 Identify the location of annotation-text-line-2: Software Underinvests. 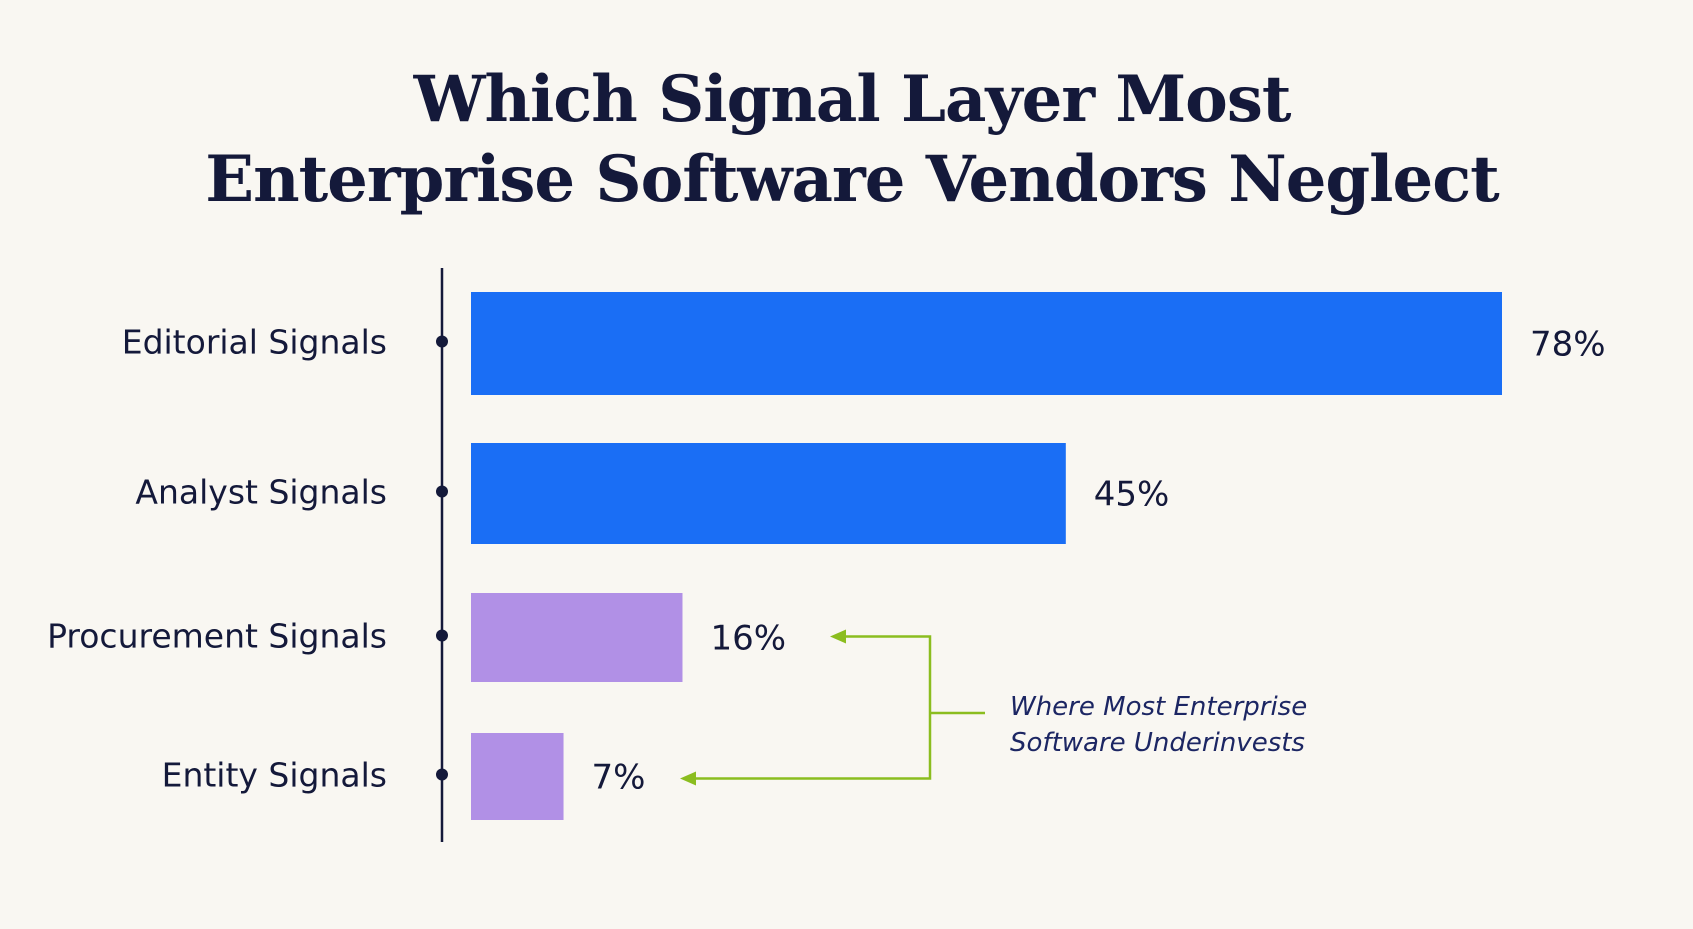
(1157, 743).